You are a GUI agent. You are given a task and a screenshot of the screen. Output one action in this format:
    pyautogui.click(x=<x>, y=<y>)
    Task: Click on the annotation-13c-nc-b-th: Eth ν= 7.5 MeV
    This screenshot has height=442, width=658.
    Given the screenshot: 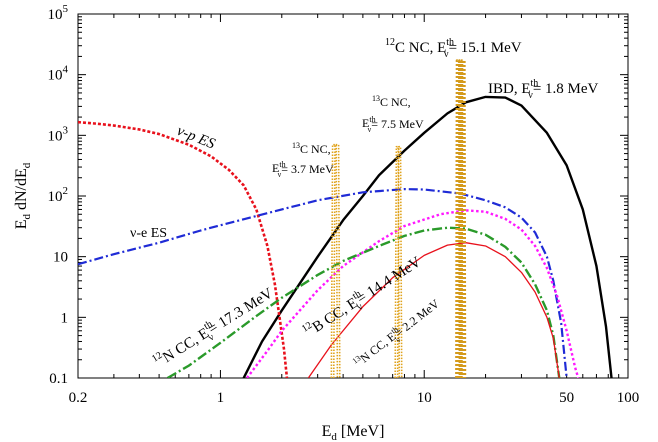 What is the action you would take?
    pyautogui.click(x=393, y=124)
    